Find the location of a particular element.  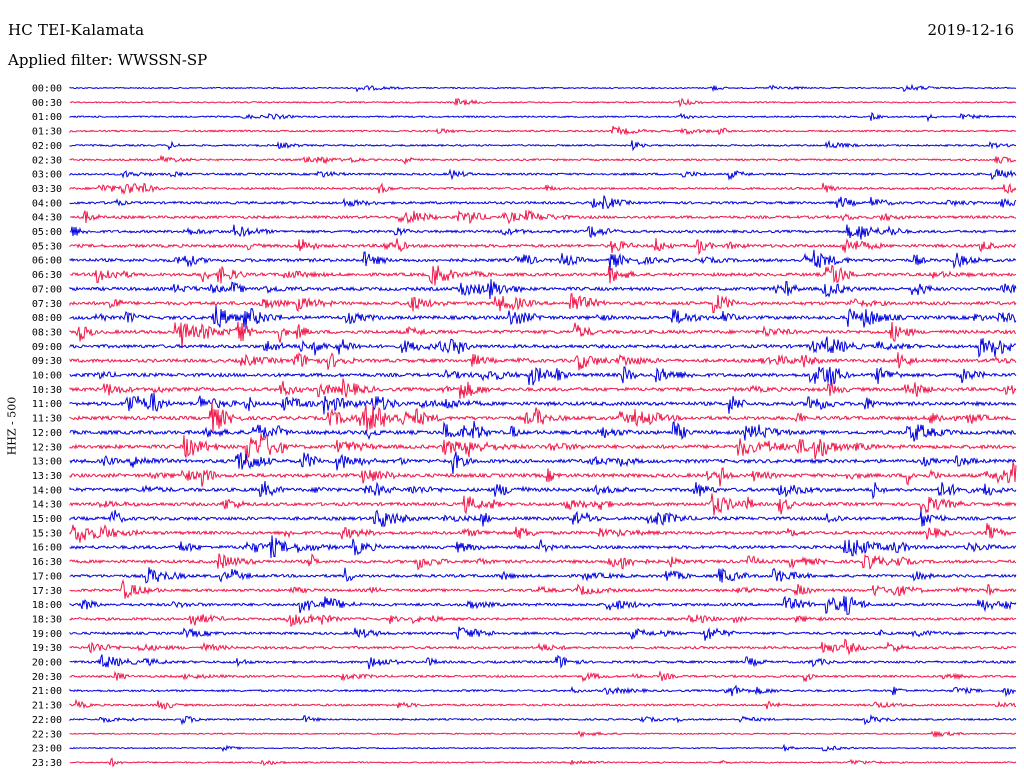

time-tick-label: 14:30 is located at coordinates (47, 505).